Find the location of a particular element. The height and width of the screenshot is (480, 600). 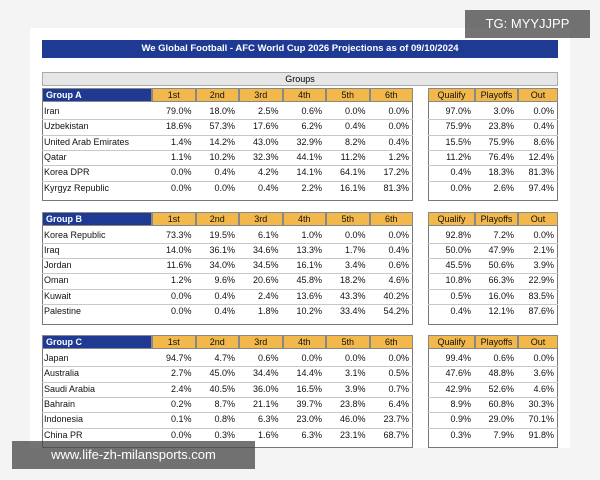

team-name: Indonesia is located at coordinates (64, 419).